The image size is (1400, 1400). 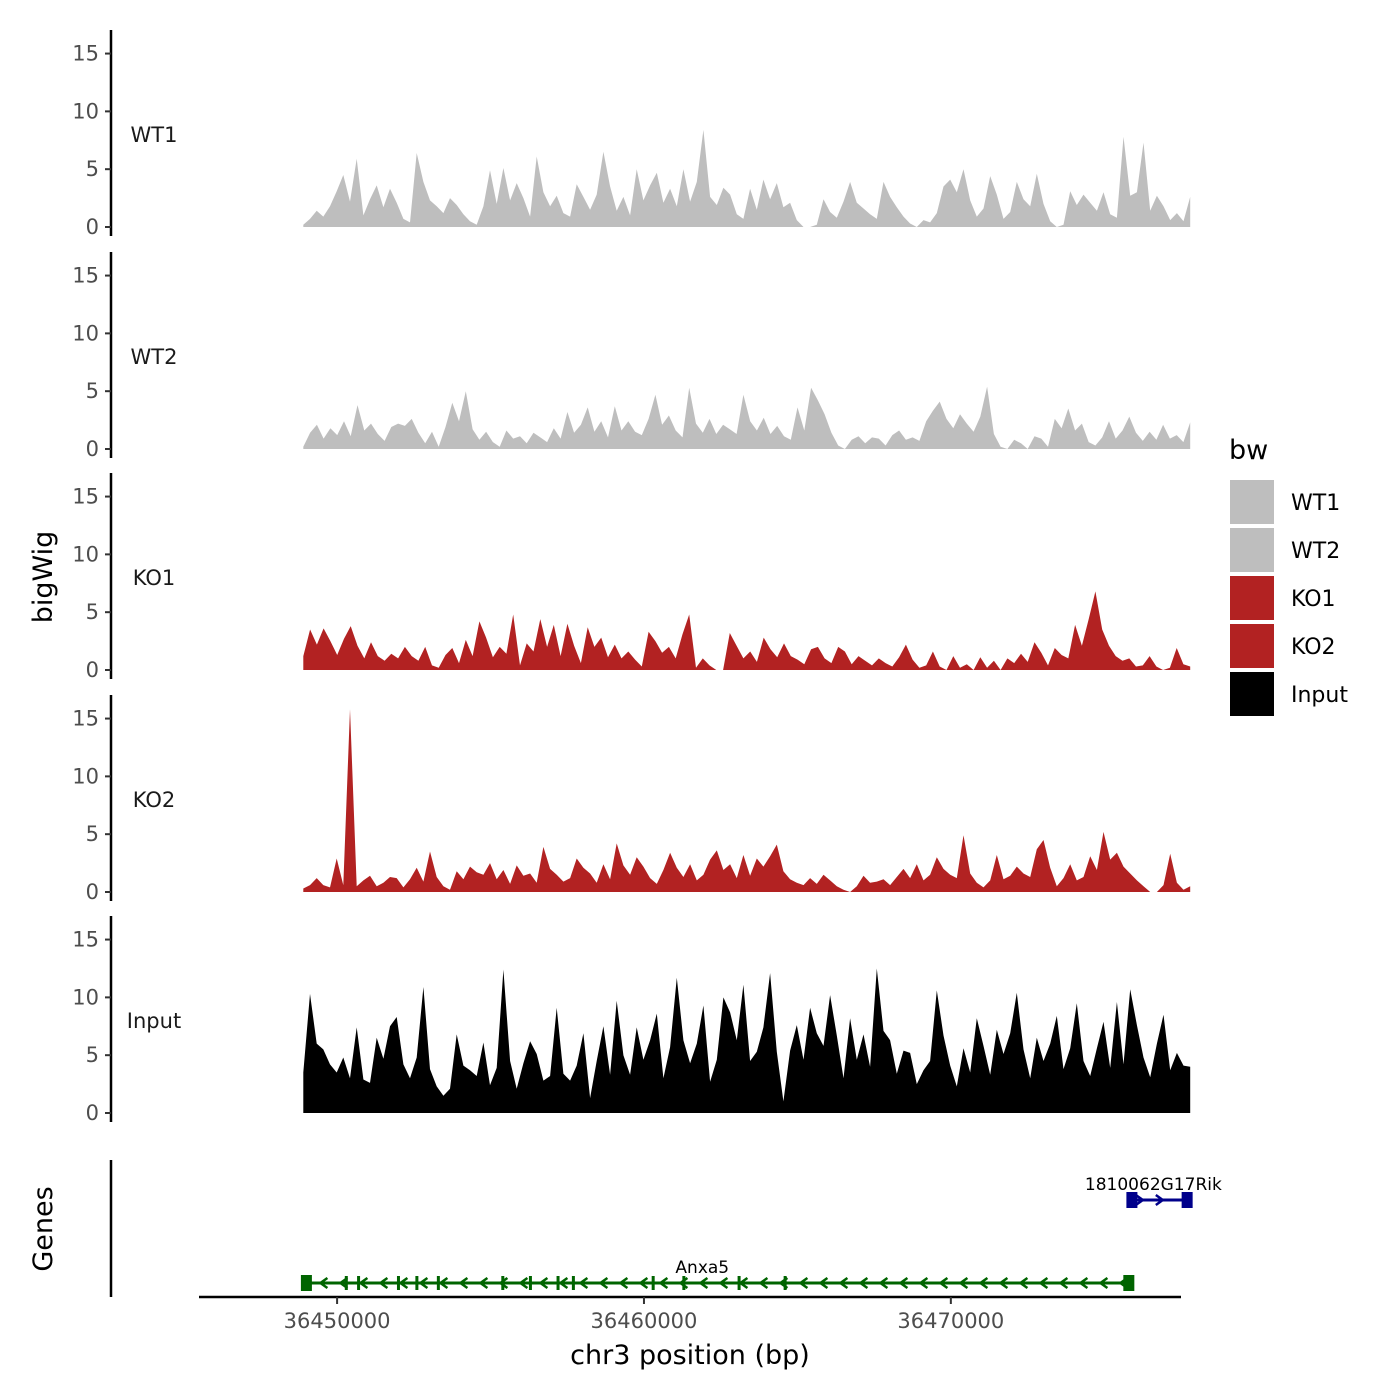 I want to click on gene-track: Anxa5 1810062G17Rik, so click(x=665, y=1228).